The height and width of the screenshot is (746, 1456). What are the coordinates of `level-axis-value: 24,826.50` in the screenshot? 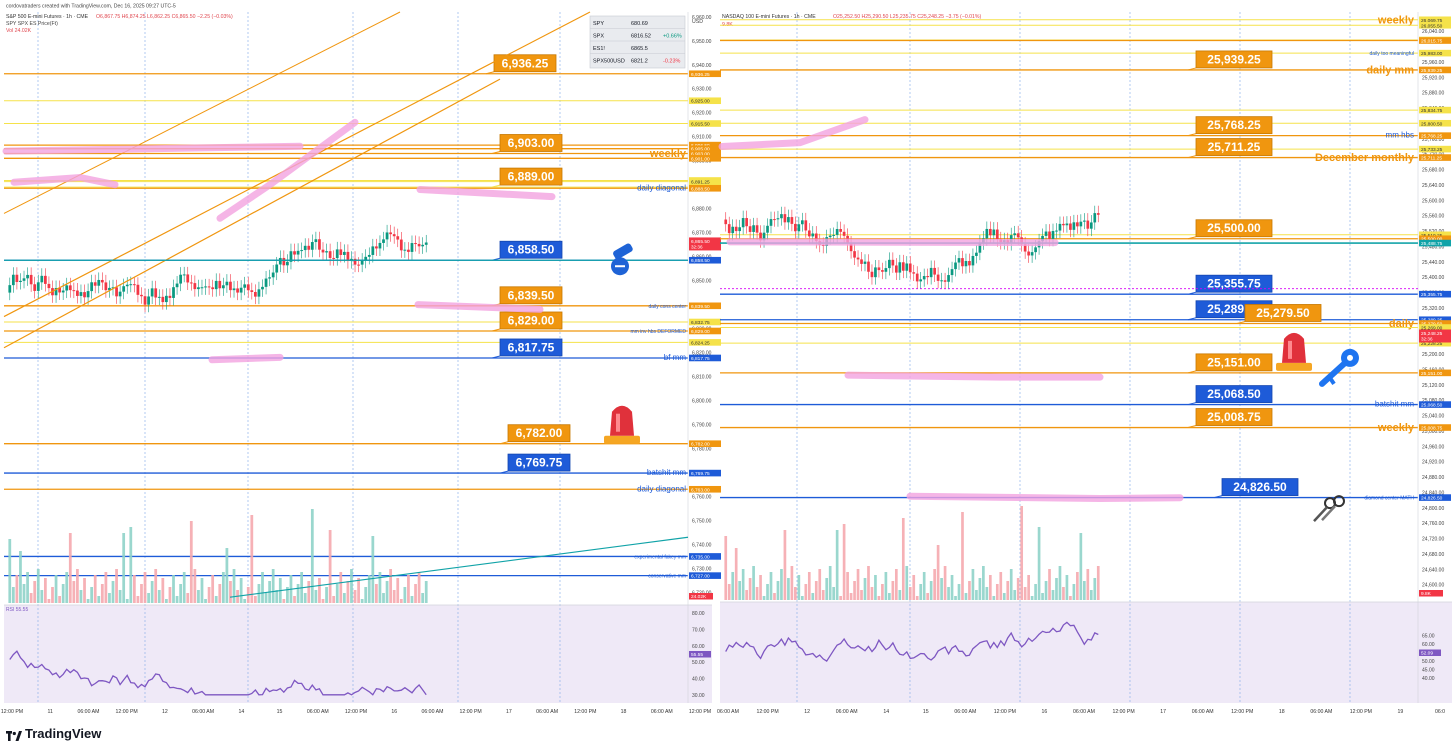 It's located at (1432, 499).